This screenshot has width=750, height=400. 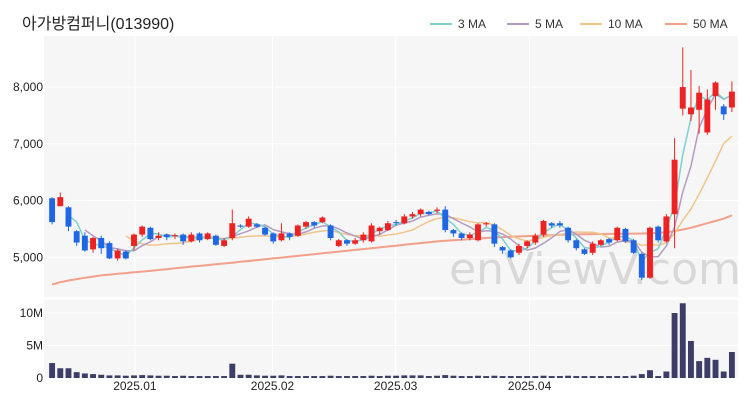 What do you see at coordinates (39, 378) in the screenshot?
I see `volume-tick-label: 0` at bounding box center [39, 378].